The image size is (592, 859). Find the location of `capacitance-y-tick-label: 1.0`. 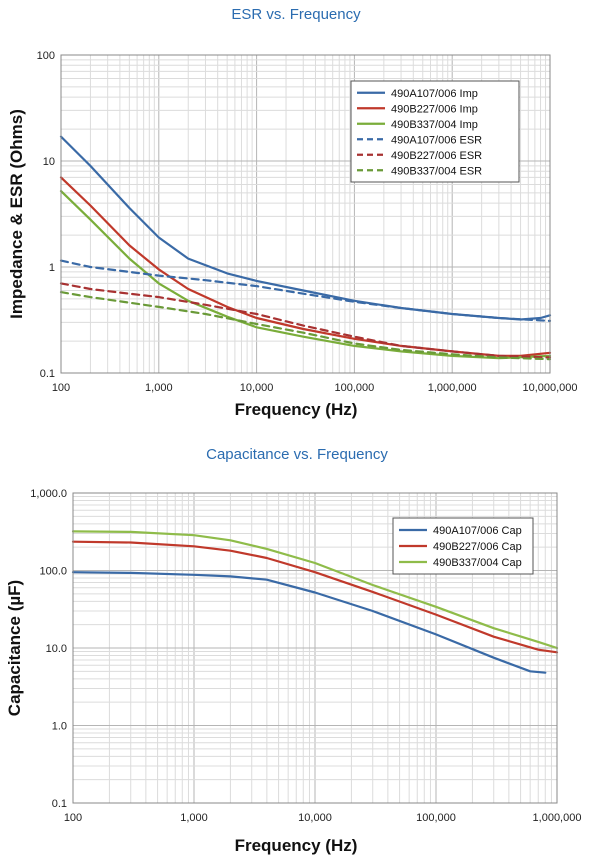

capacitance-y-tick-label: 1.0 is located at coordinates (59, 727).